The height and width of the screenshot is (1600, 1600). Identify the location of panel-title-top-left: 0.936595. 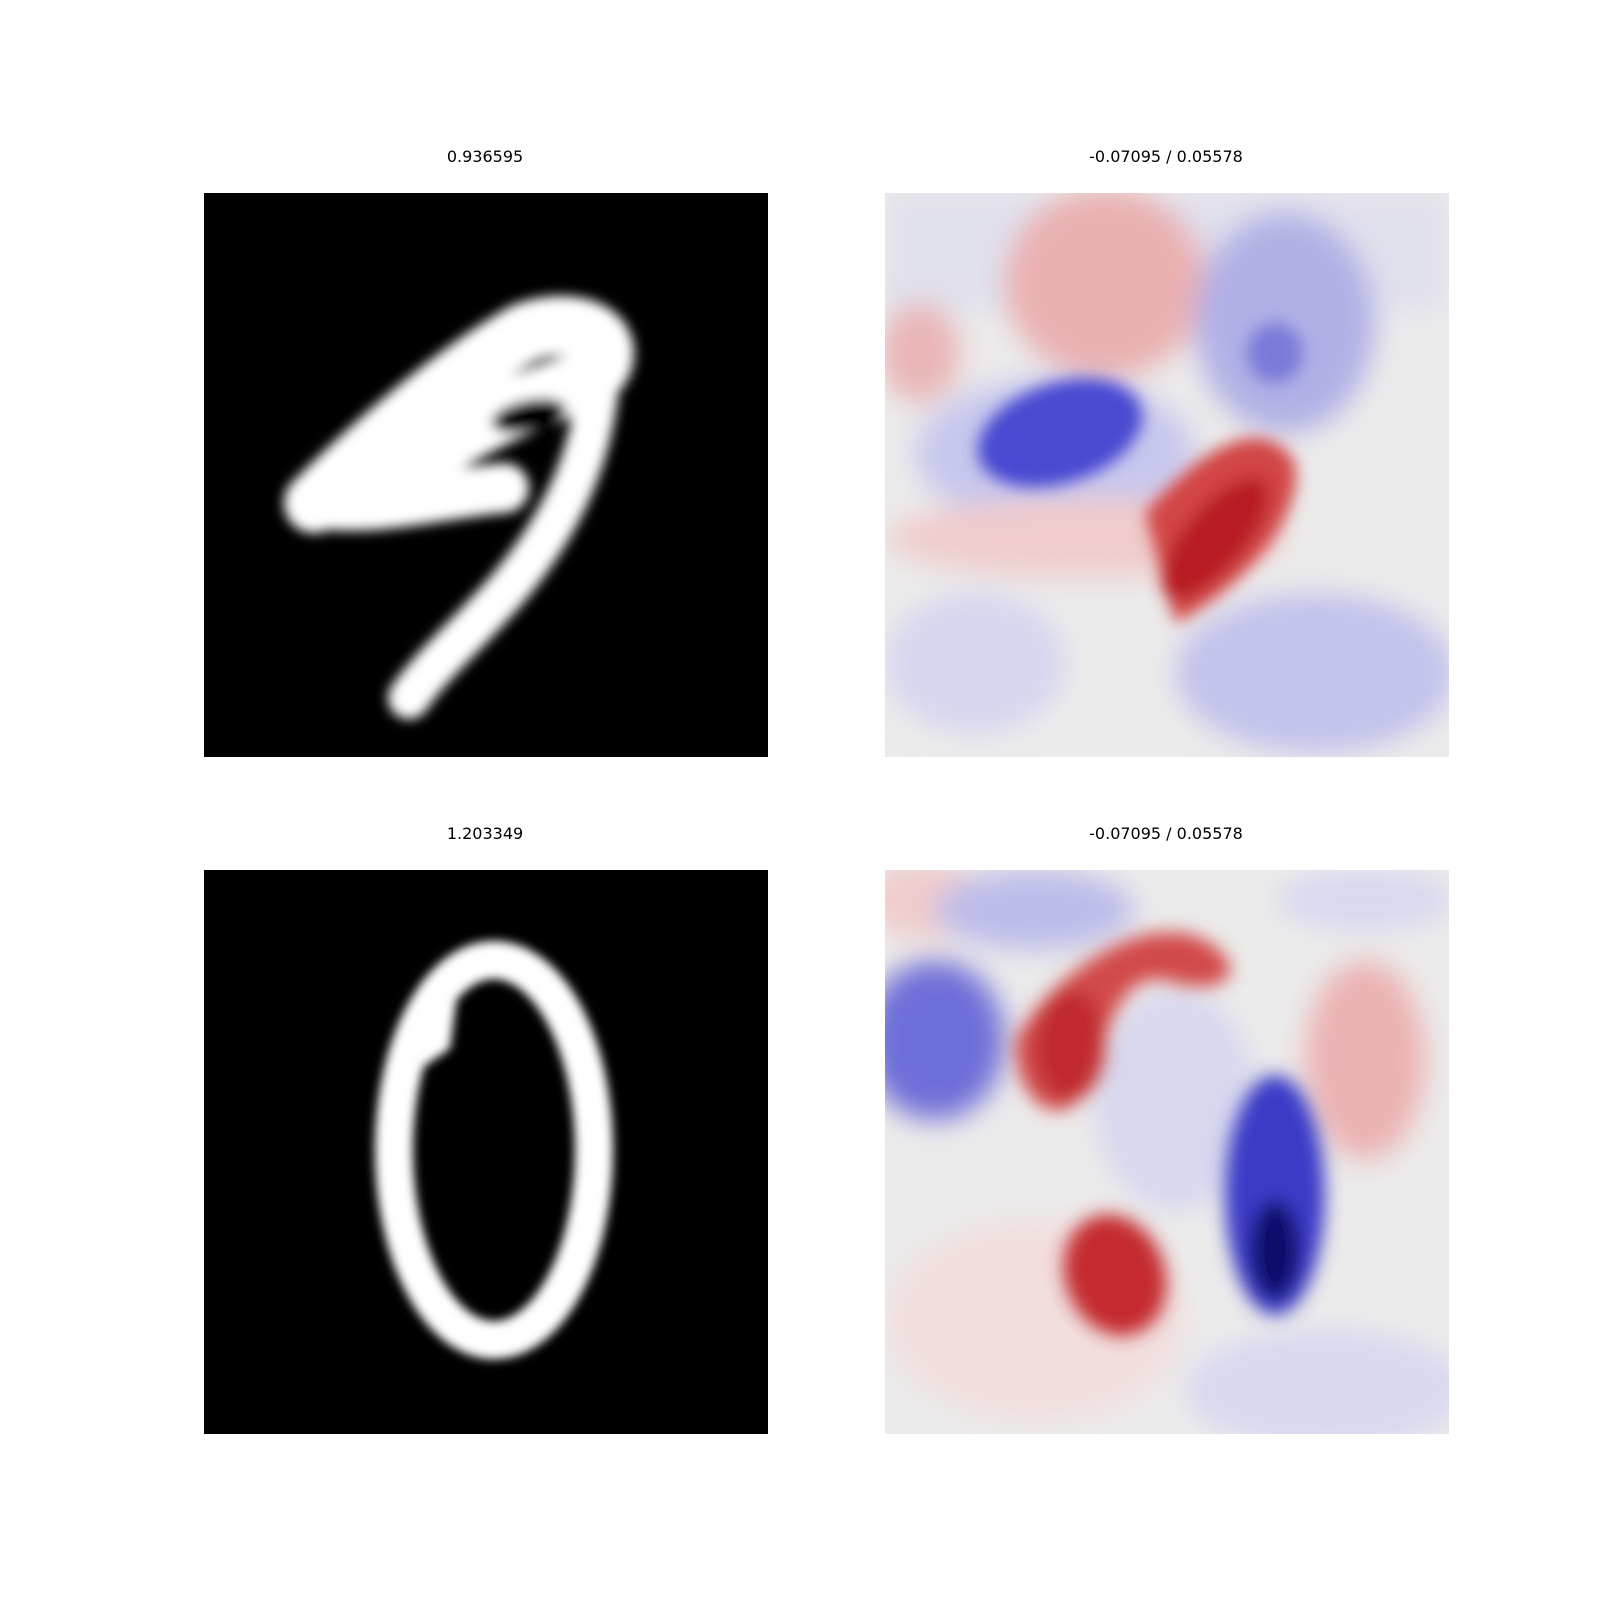
(485, 156).